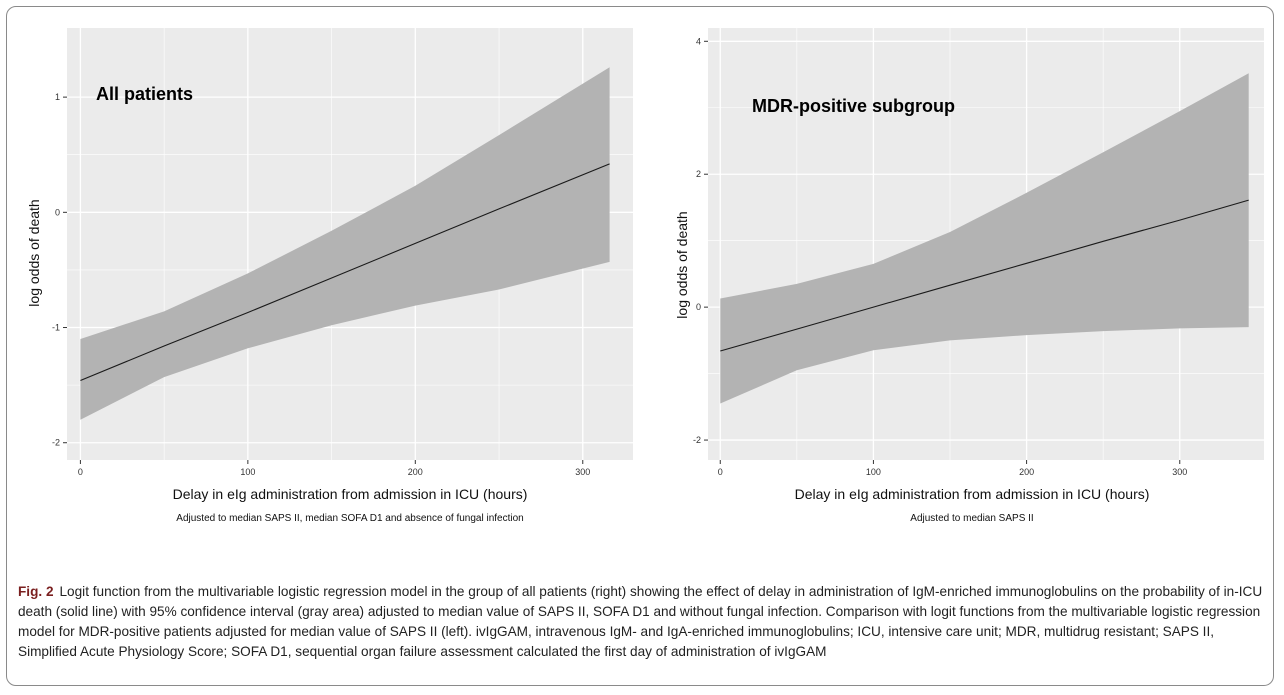 Image resolution: width=1284 pixels, height=695 pixels. I want to click on y-tick-label-mdr-positive: 4, so click(698, 41).